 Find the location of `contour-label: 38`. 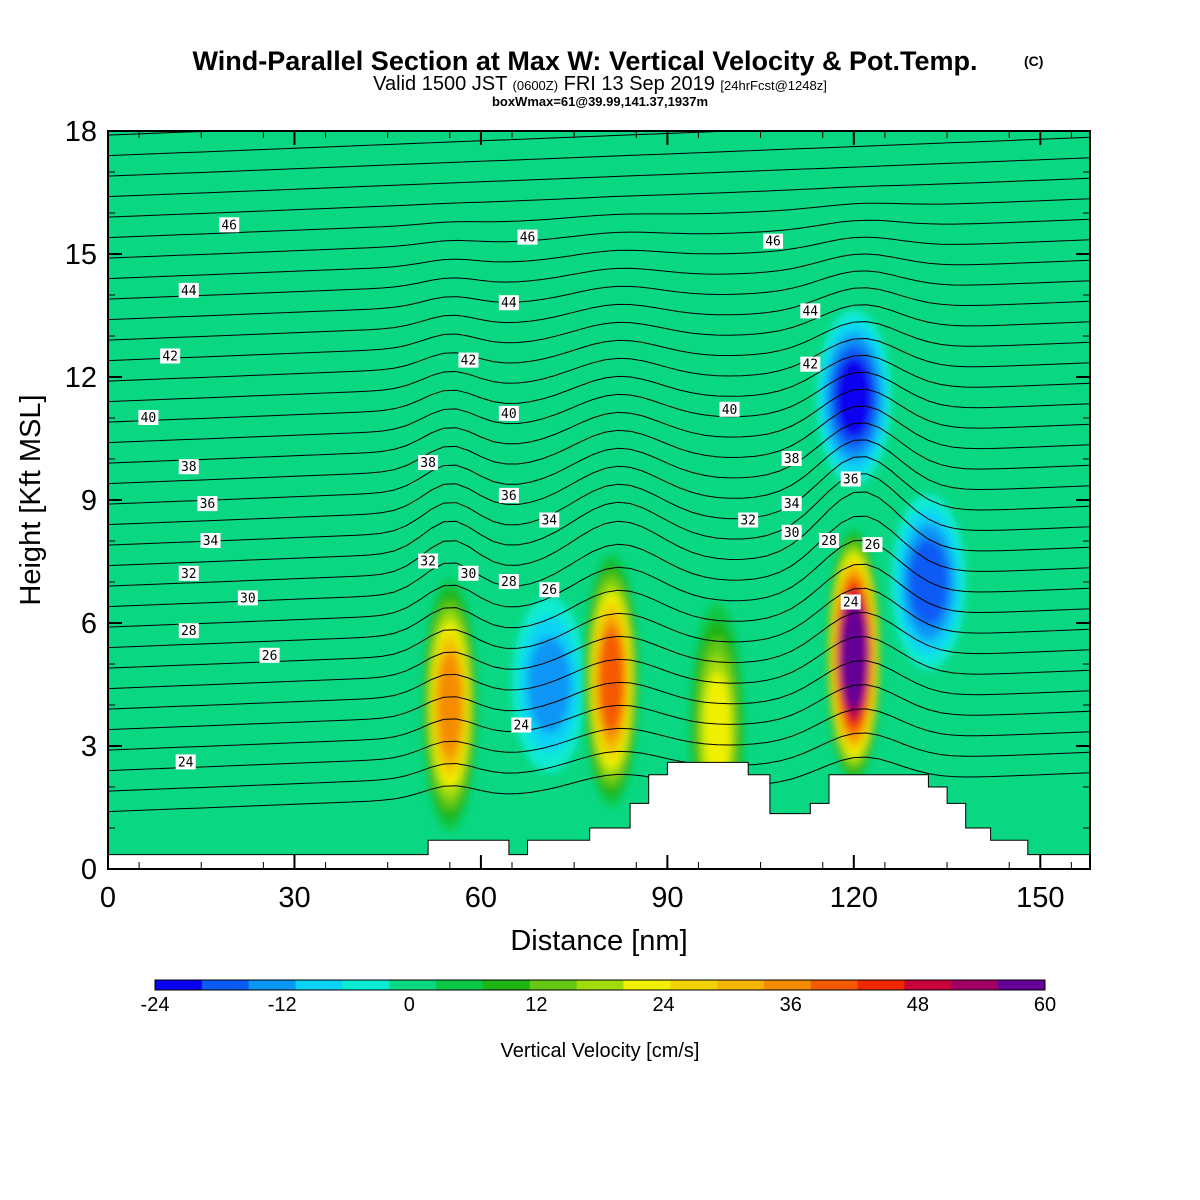

contour-label: 38 is located at coordinates (188, 467).